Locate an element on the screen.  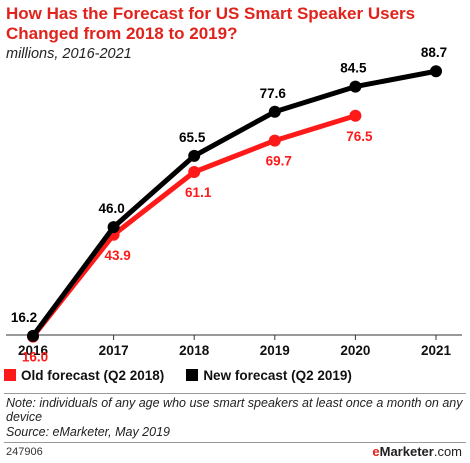
old-forecast-data-label: 16.0 is located at coordinates (35, 356).